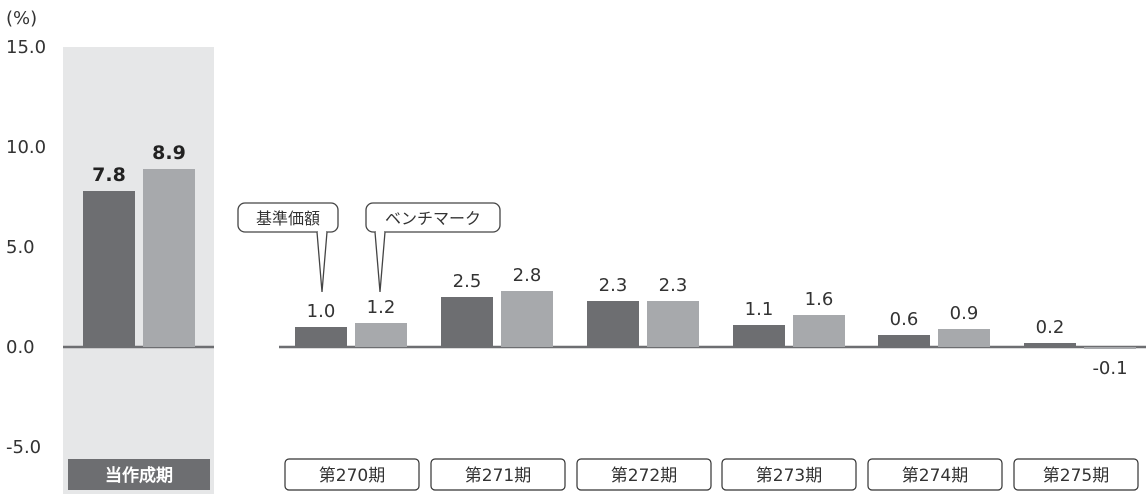 Image resolution: width=1146 pixels, height=494 pixels. I want to click on category-label: 当作成期, so click(139, 475).